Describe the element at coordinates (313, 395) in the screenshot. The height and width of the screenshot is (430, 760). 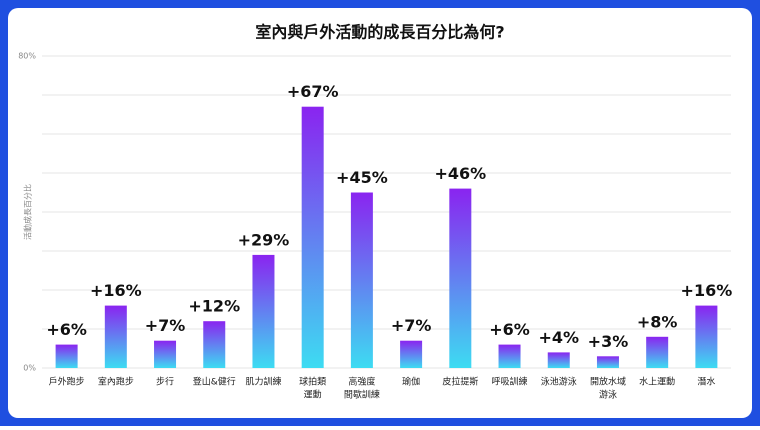
I see `x-tick-label: 運動` at that location.